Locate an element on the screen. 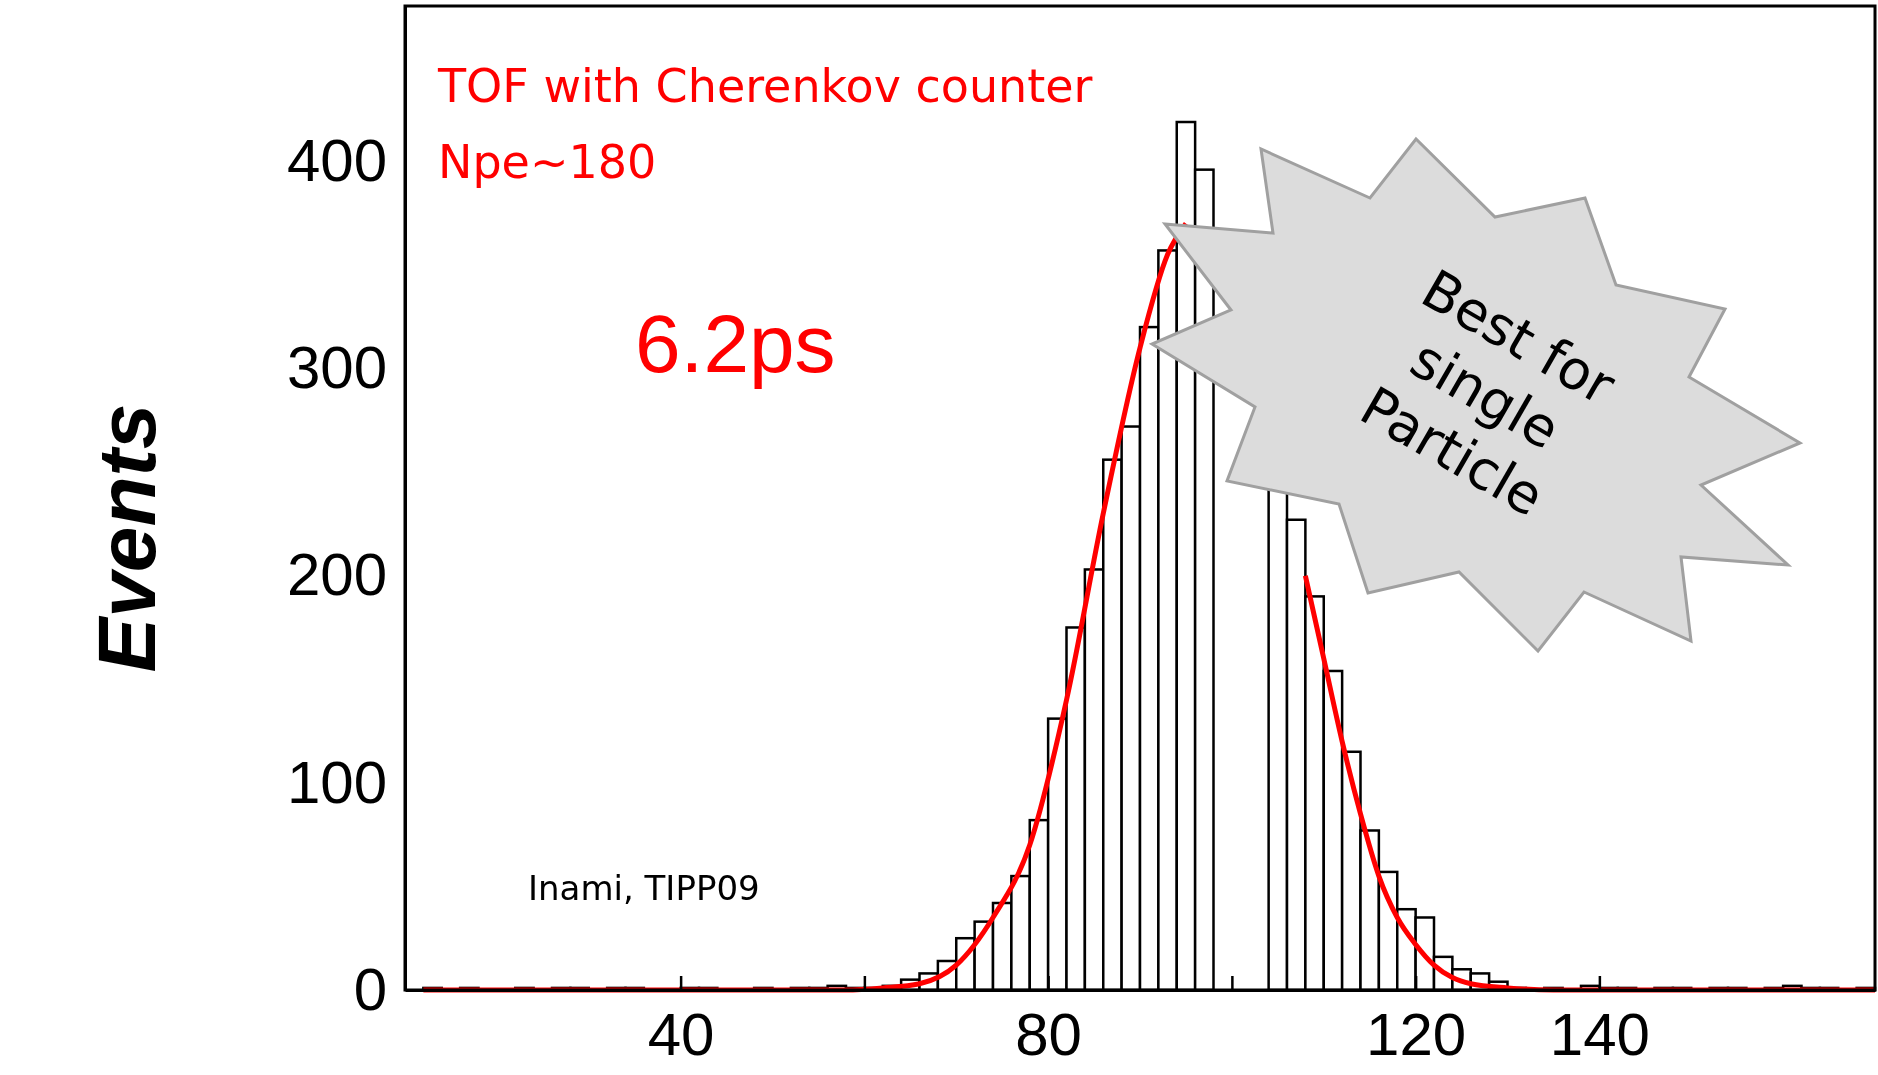 Image resolution: width=1878 pixels, height=1075 pixels. y-tick-label: 400 is located at coordinates (336, 161).